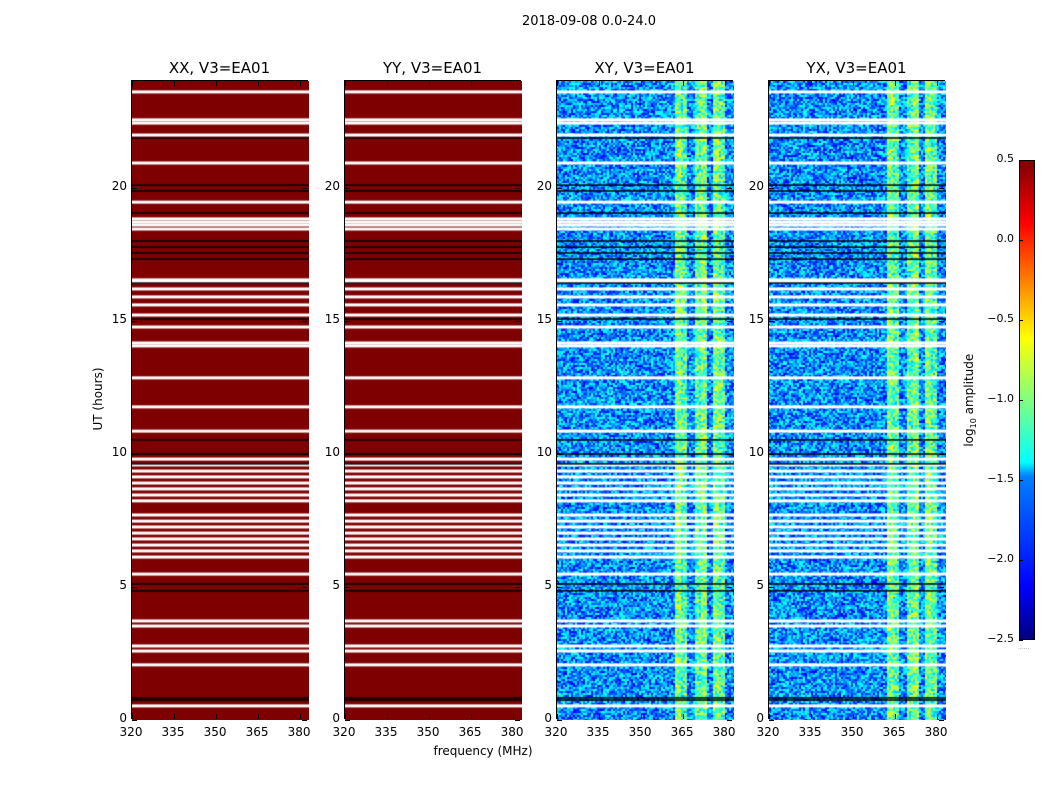 The image size is (1050, 800). What do you see at coordinates (119, 185) in the screenshot?
I see `y-tick-label: 20` at bounding box center [119, 185].